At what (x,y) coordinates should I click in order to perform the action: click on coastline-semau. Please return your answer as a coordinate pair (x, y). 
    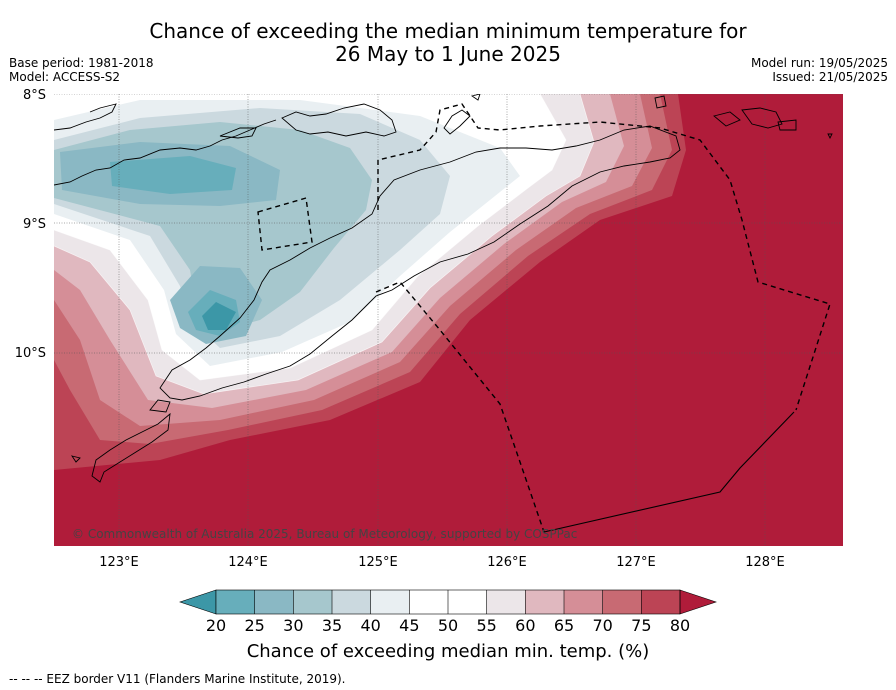
    Looking at the image, I should click on (160, 406).